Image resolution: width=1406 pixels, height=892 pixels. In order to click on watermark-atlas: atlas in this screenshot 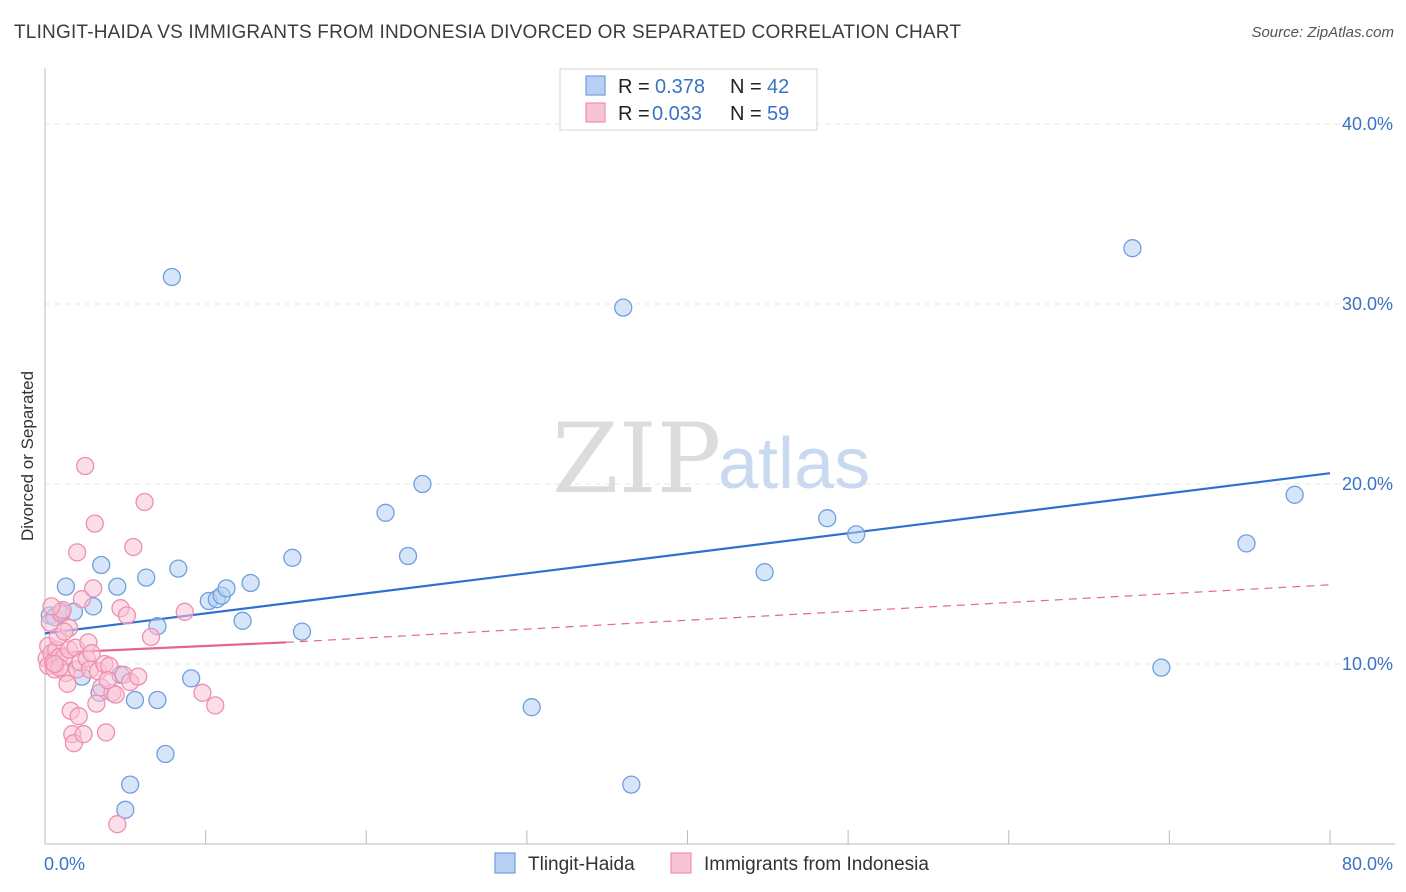, I will do `click(794, 464)`.